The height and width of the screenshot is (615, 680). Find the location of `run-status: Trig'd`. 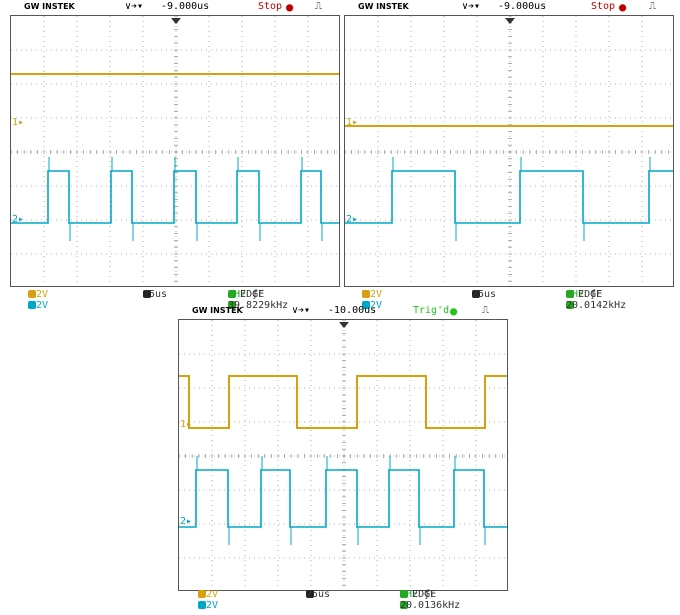

run-status: Trig'd is located at coordinates (431, 310).